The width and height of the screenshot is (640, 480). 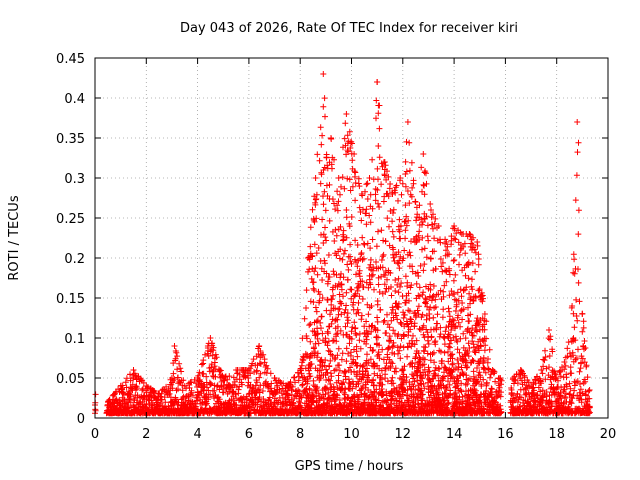 I want to click on y-tick-label: 0.05, so click(x=70, y=379).